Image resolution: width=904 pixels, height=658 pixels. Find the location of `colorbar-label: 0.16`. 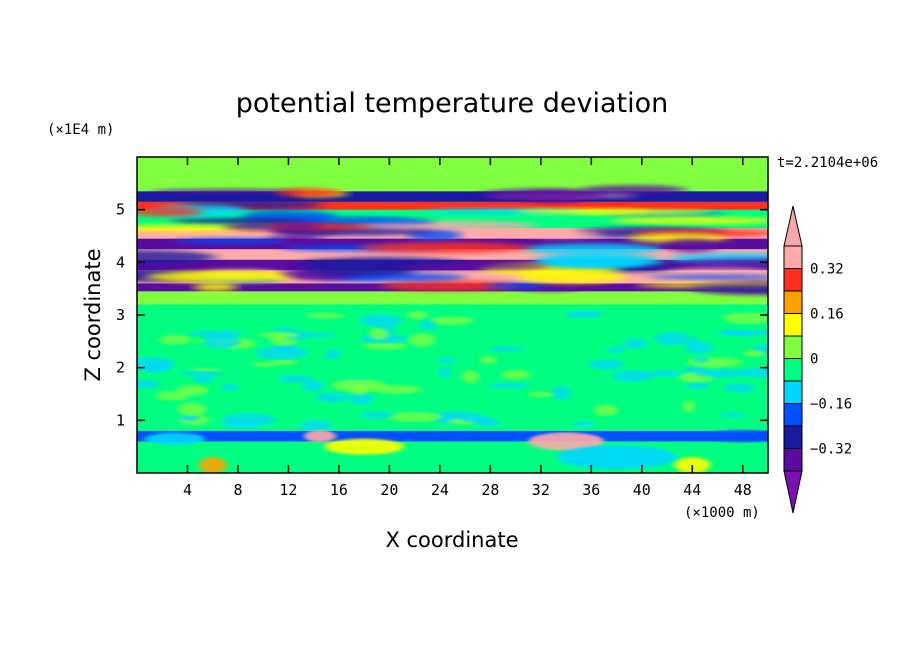

colorbar-label: 0.16 is located at coordinates (827, 315).